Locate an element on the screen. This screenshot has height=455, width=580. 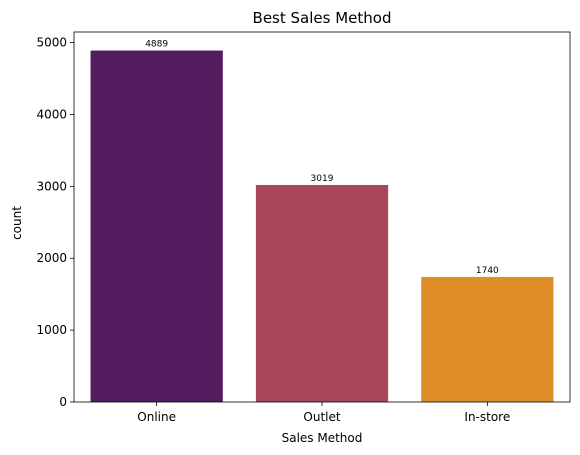
x-tick-label: Outlet is located at coordinates (321, 417).